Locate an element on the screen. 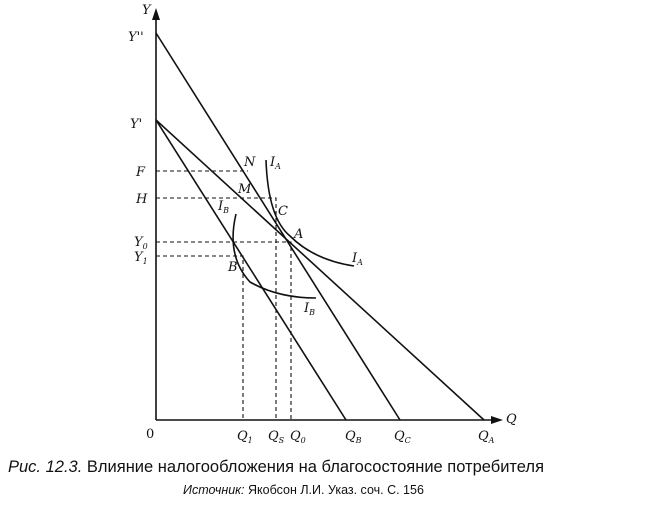  curve-label-ia-right: IA is located at coordinates (357, 259).